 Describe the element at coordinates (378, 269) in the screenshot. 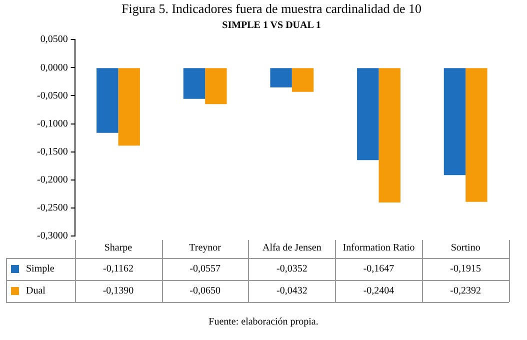

I see `data-label: -0,1647` at that location.